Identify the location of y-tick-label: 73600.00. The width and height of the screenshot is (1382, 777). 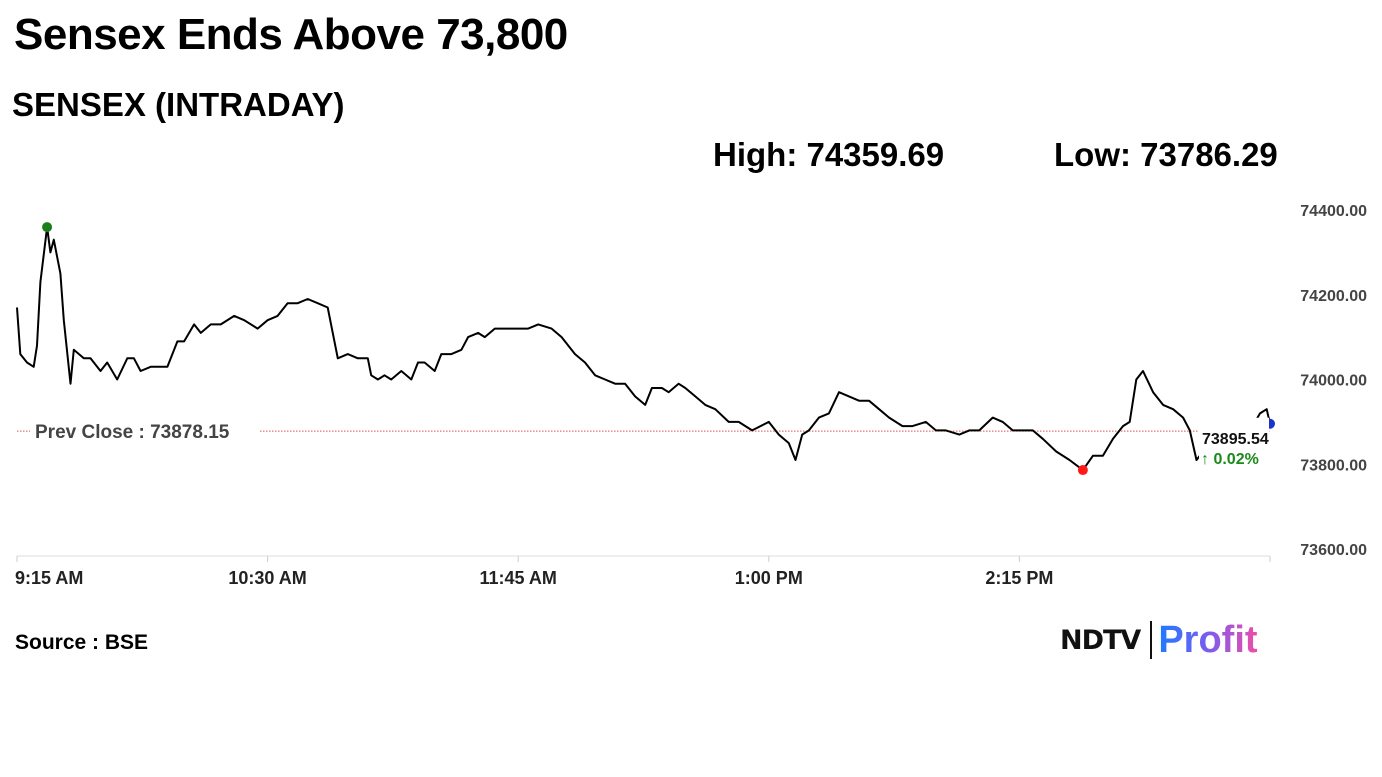
(1333, 550).